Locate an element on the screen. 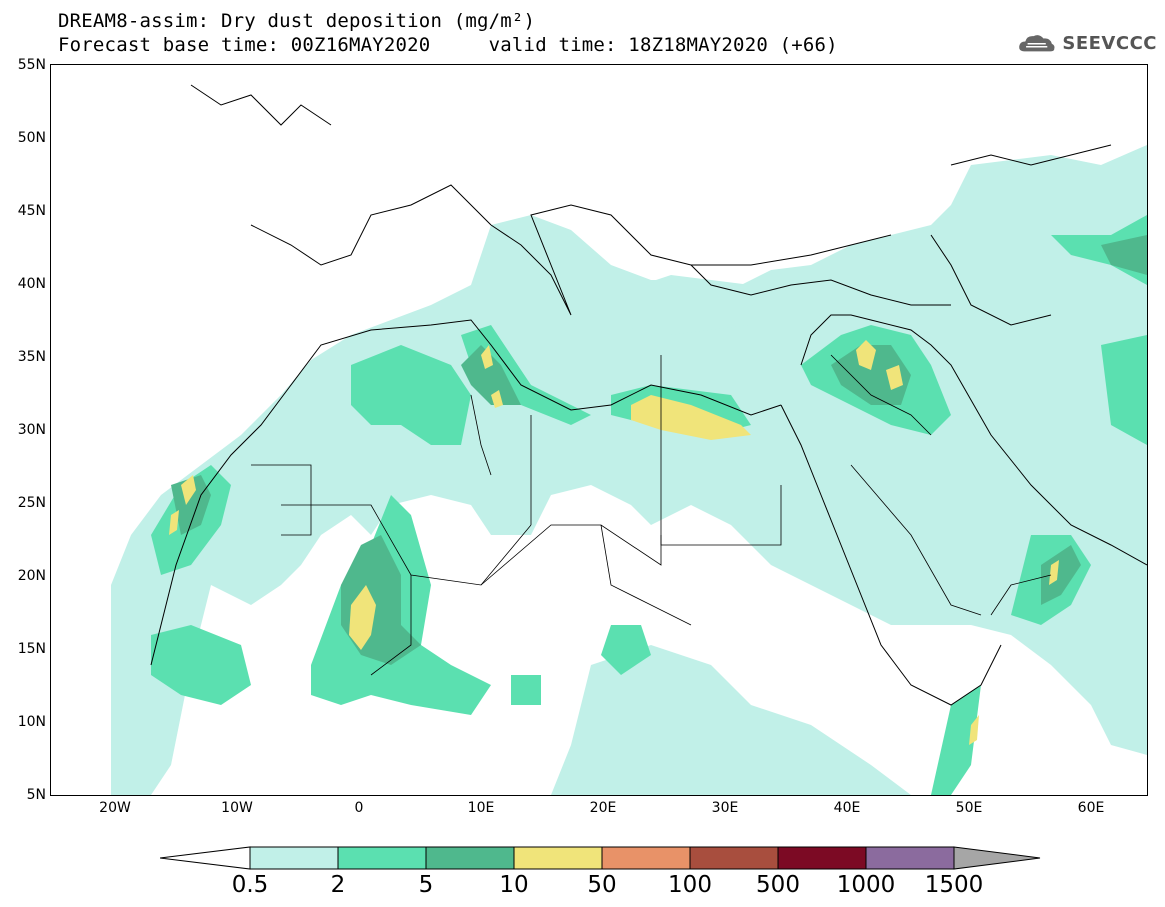 This screenshot has height=907, width=1165. lon-label: 30E is located at coordinates (725, 808).